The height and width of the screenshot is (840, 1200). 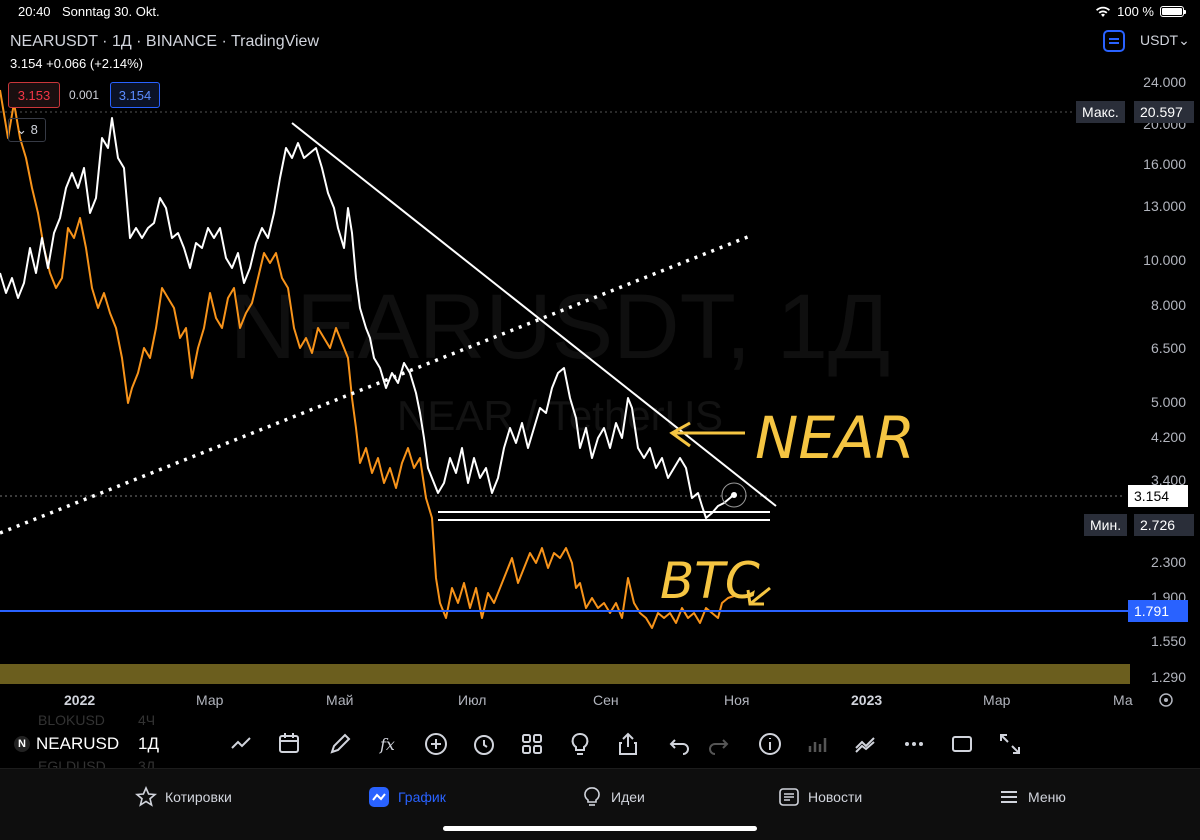 I want to click on price-change: 3.154 +0.066 (+2.14%), so click(x=76, y=63).